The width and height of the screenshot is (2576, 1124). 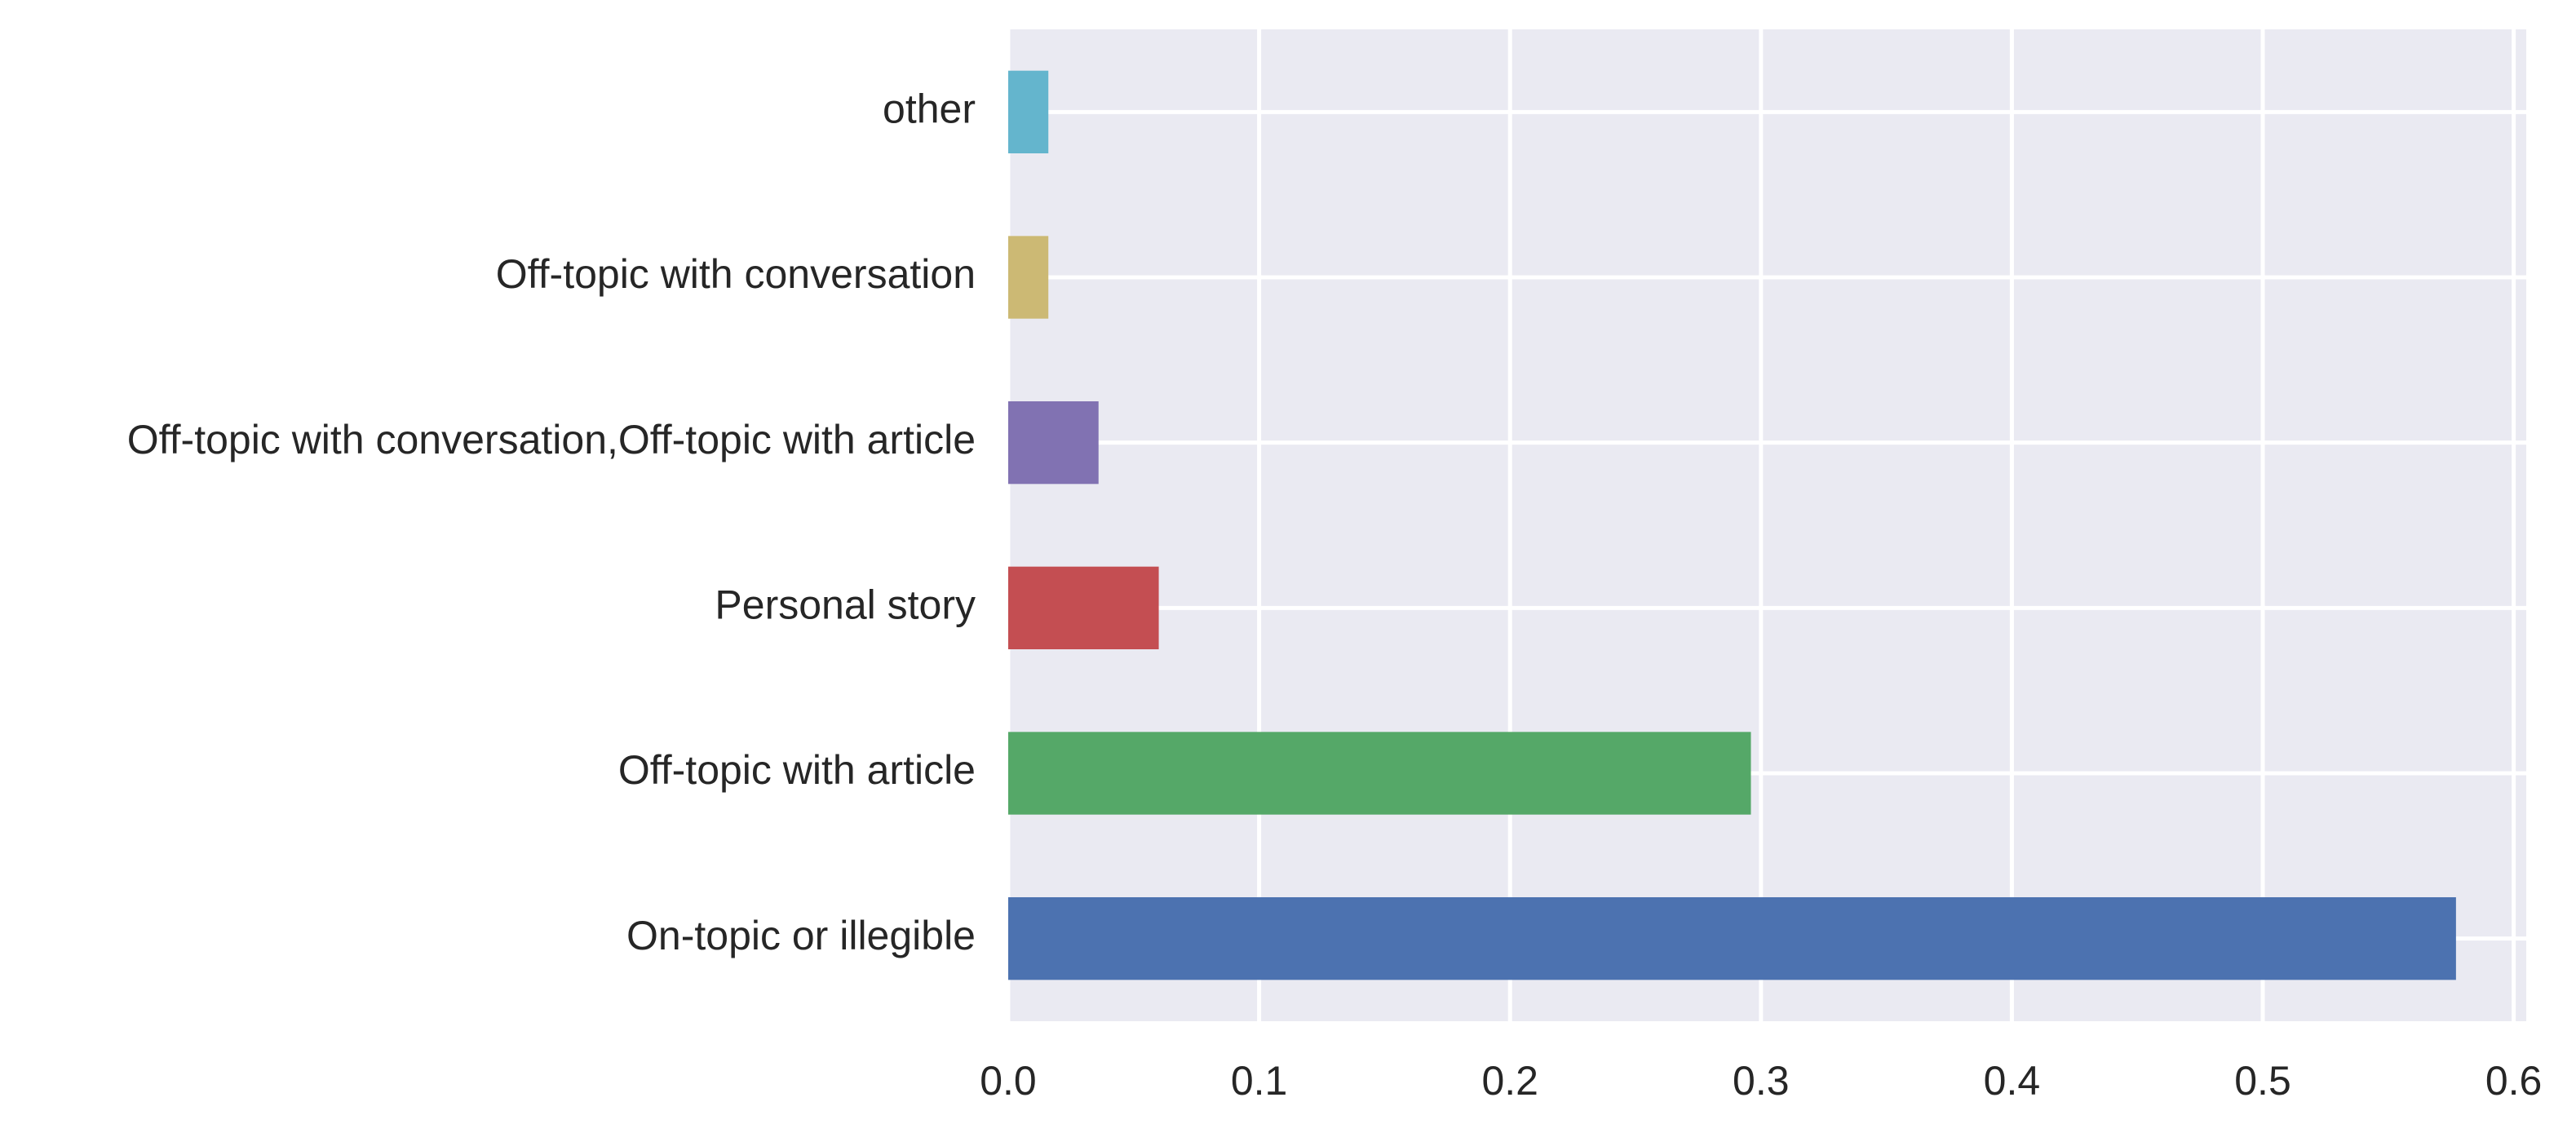 I want to click on x-tick-labels: 0.0 0.1 0.2 0.3 0.4 0.5 0.6, so click(x=1761, y=1081).